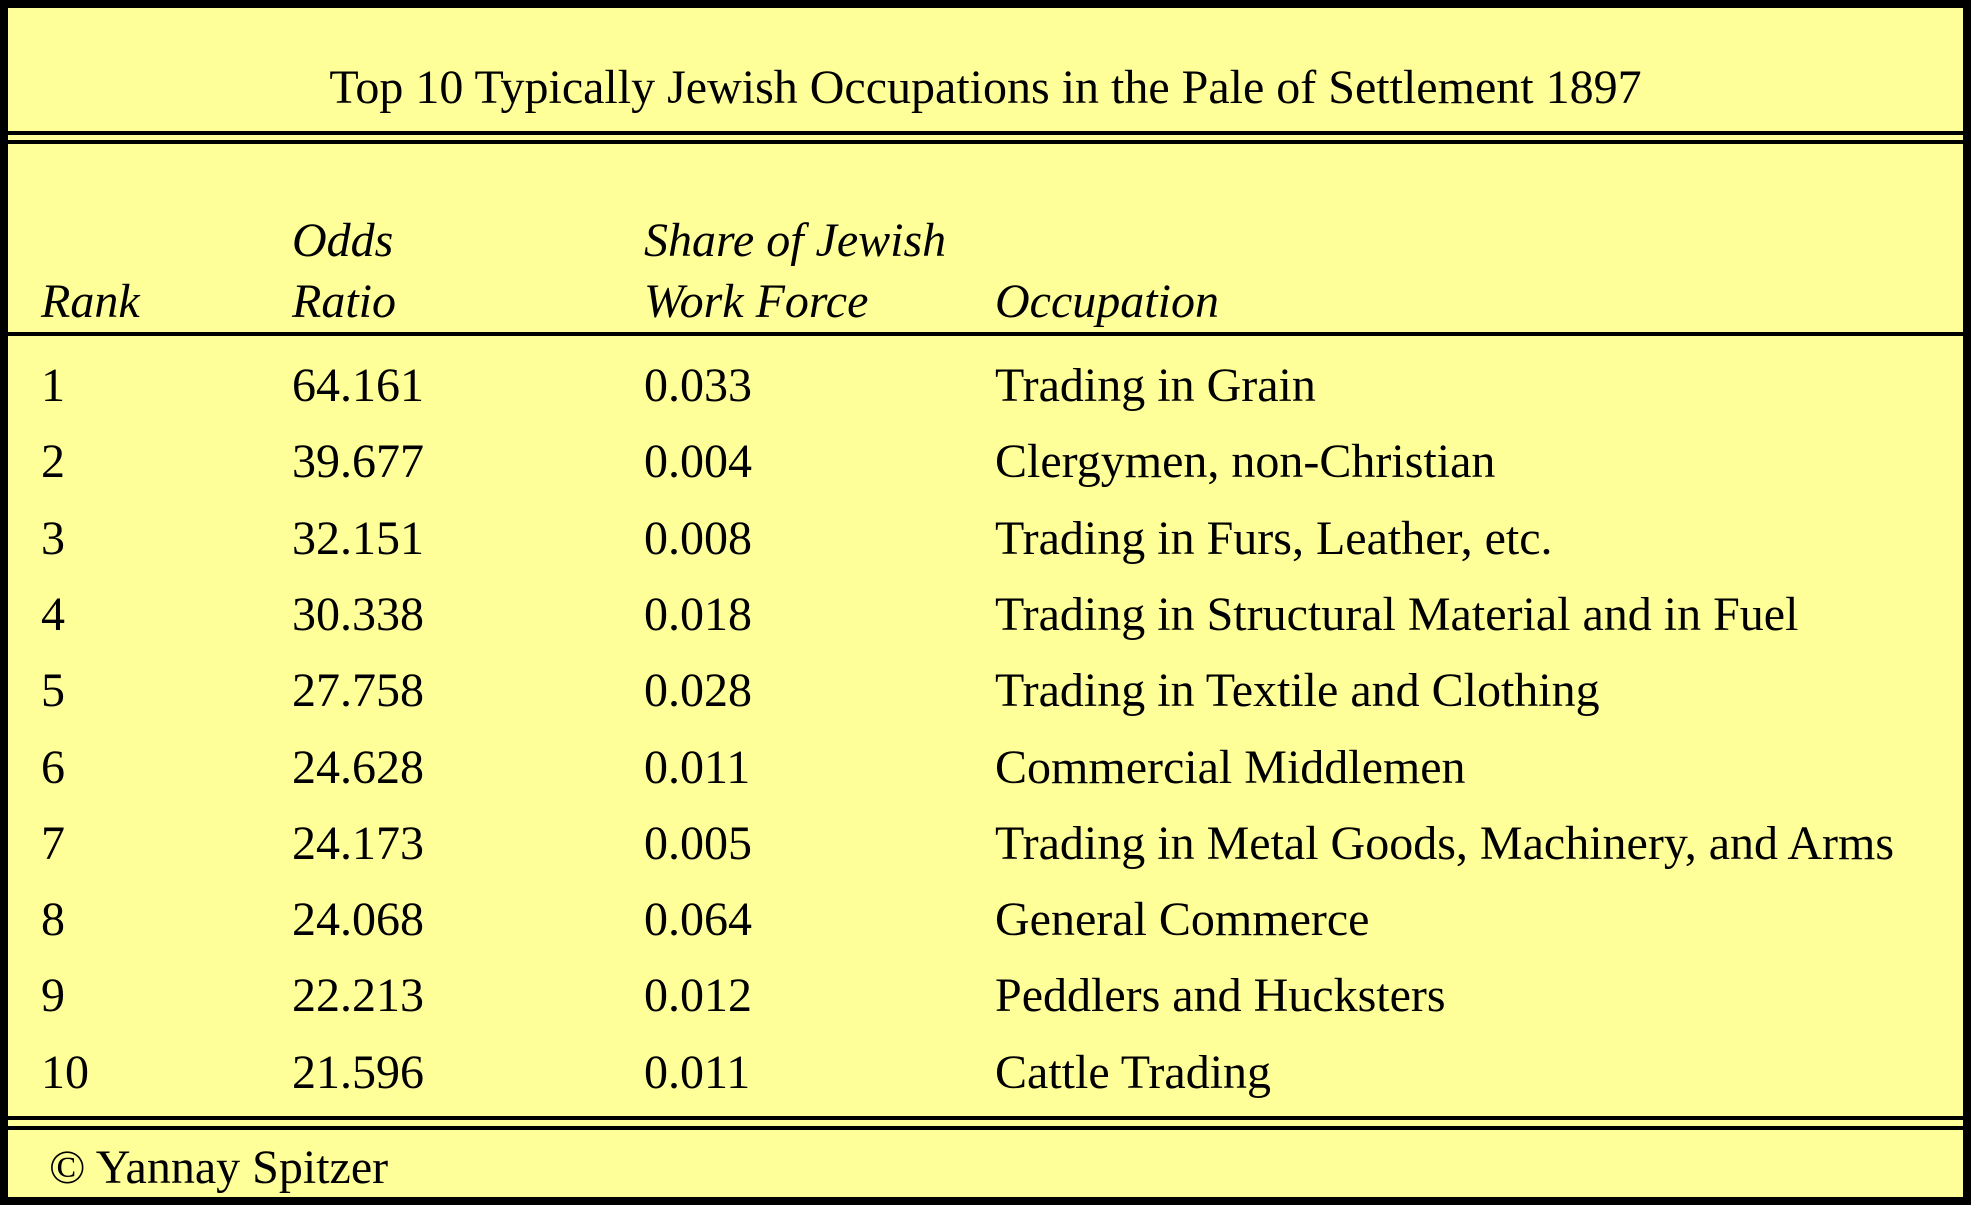 The image size is (1971, 1205). What do you see at coordinates (53, 462) in the screenshot?
I see `rank-cell: 2` at bounding box center [53, 462].